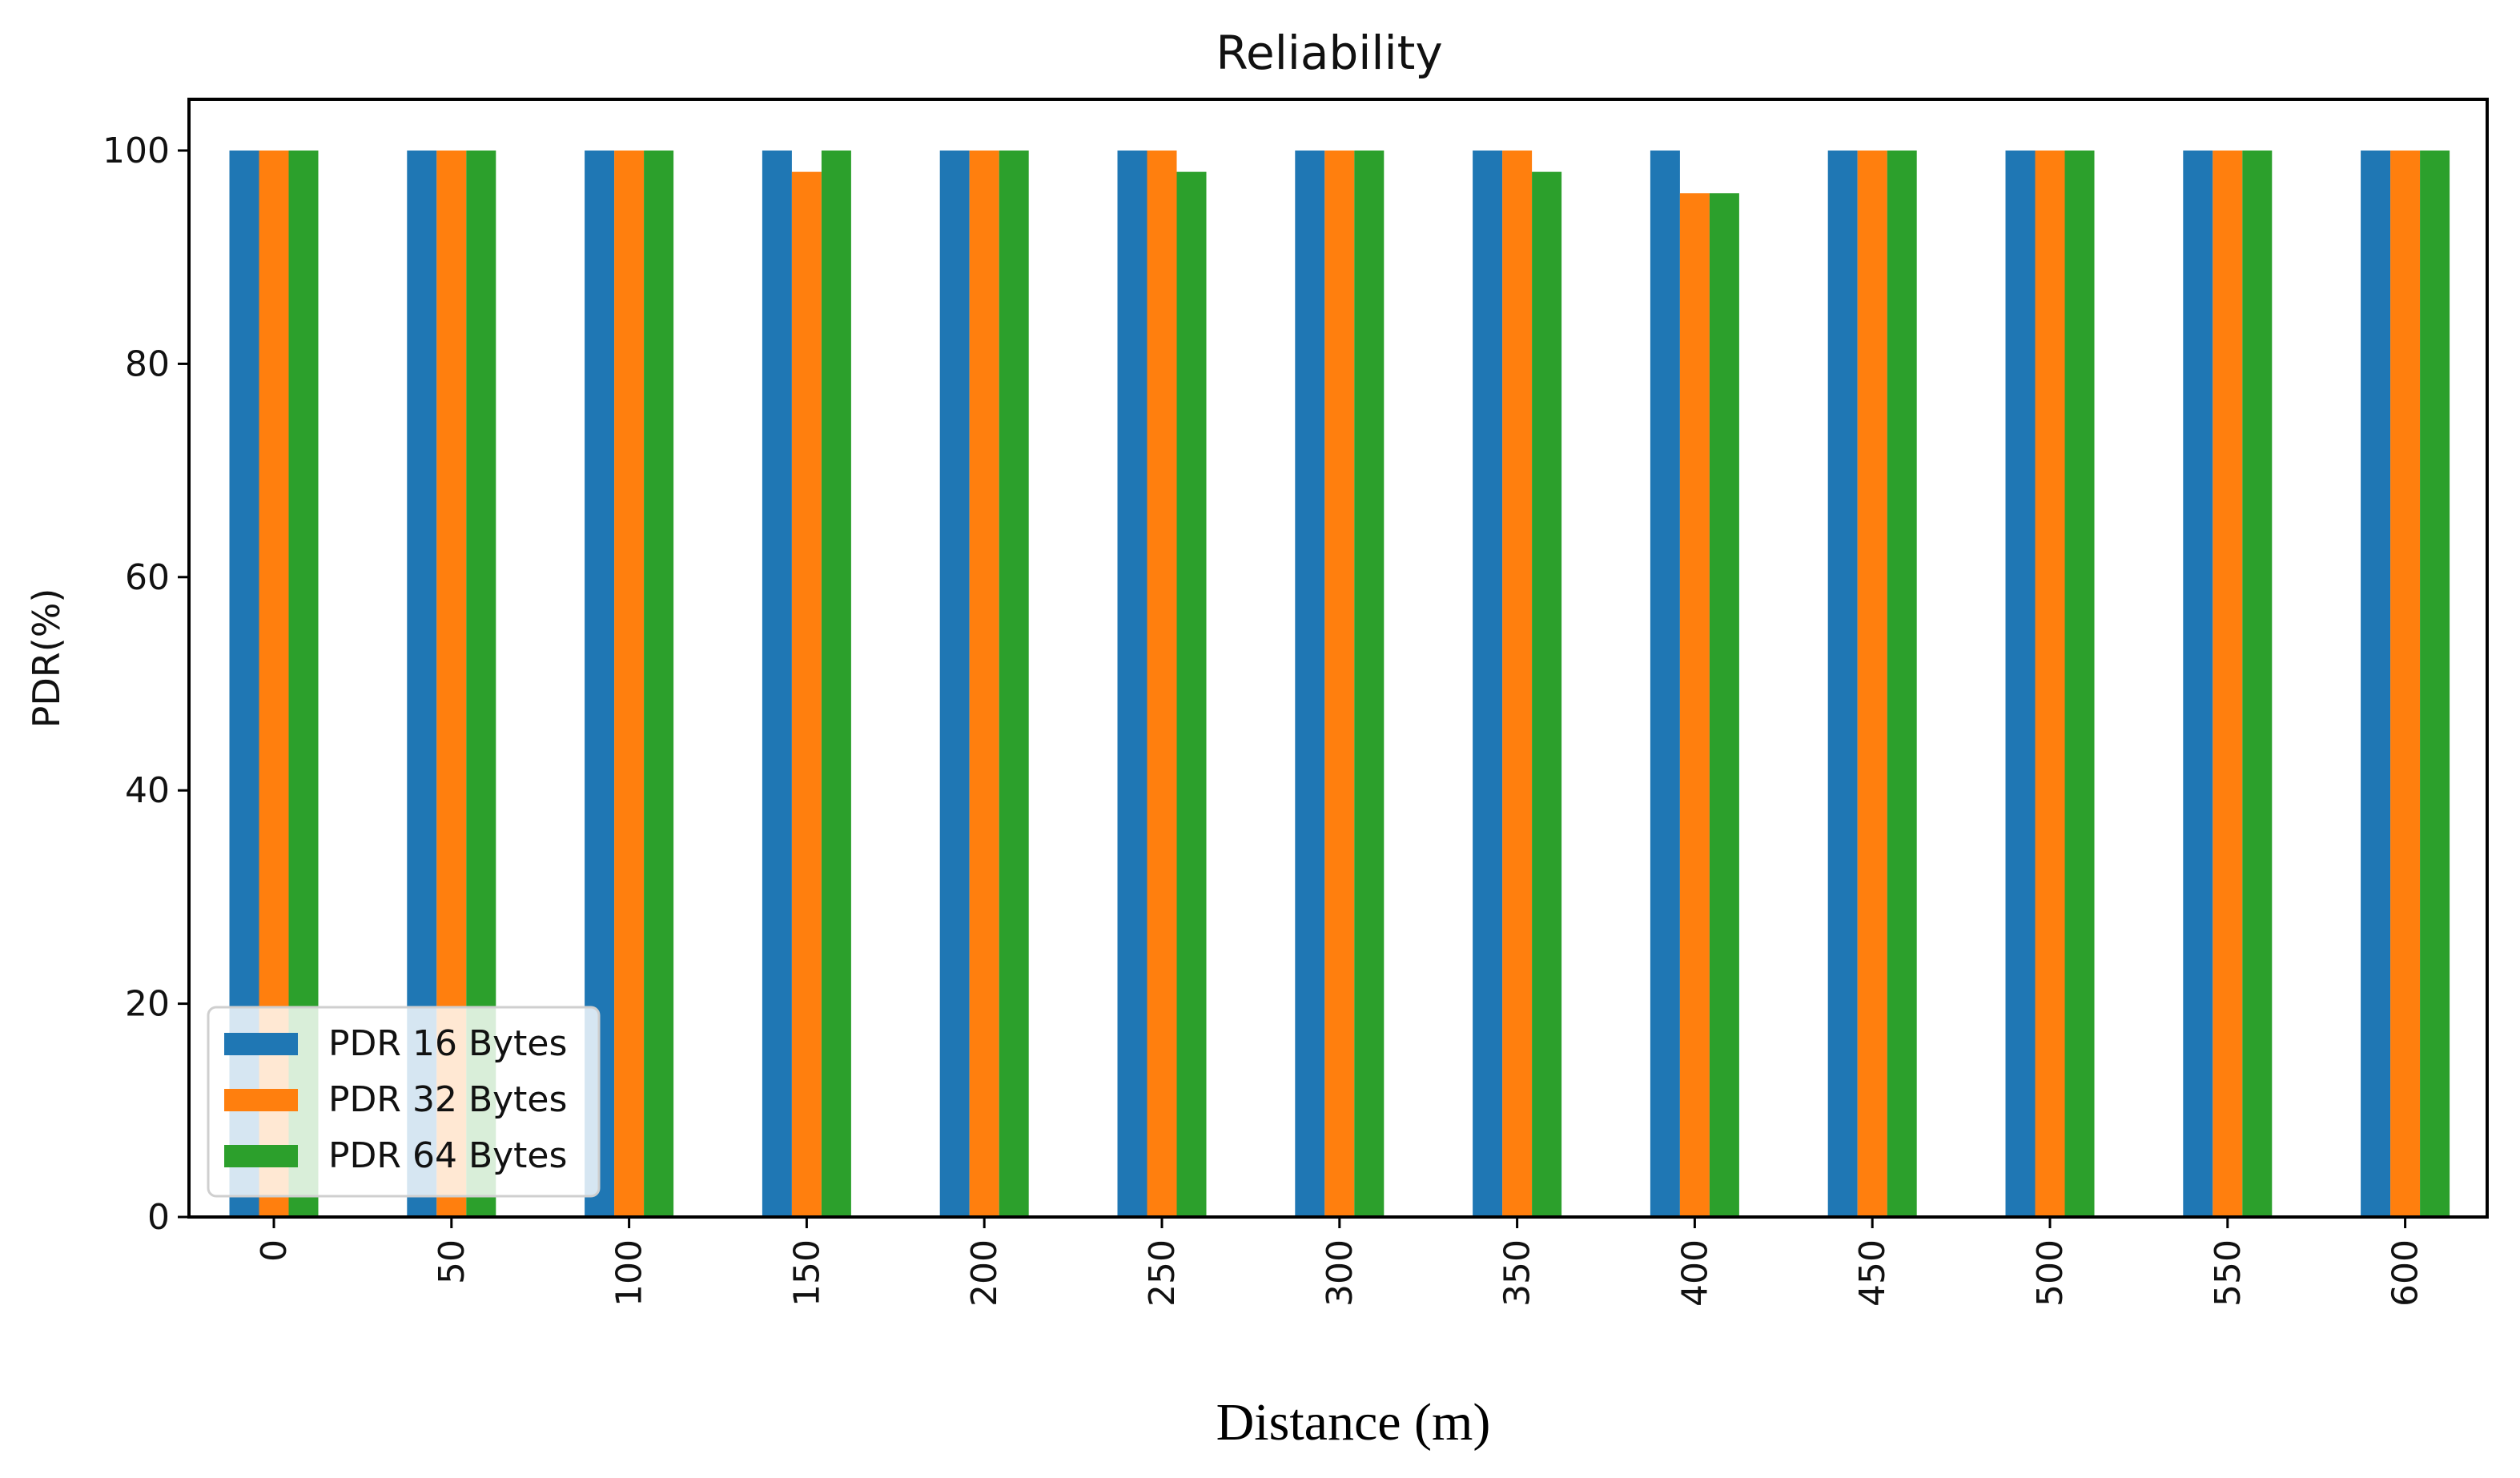  Describe the element at coordinates (136, 151) in the screenshot. I see `y-tick-label-100: 100` at that location.